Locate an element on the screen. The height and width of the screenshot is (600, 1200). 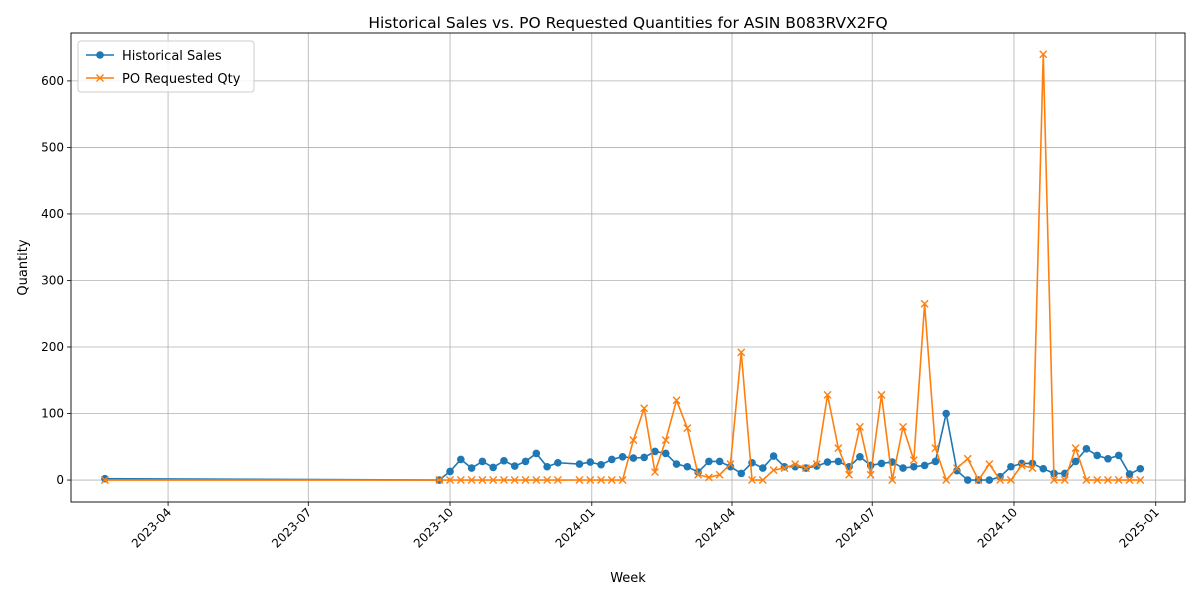
legend-marker-historical-sales is located at coordinates (100, 55).